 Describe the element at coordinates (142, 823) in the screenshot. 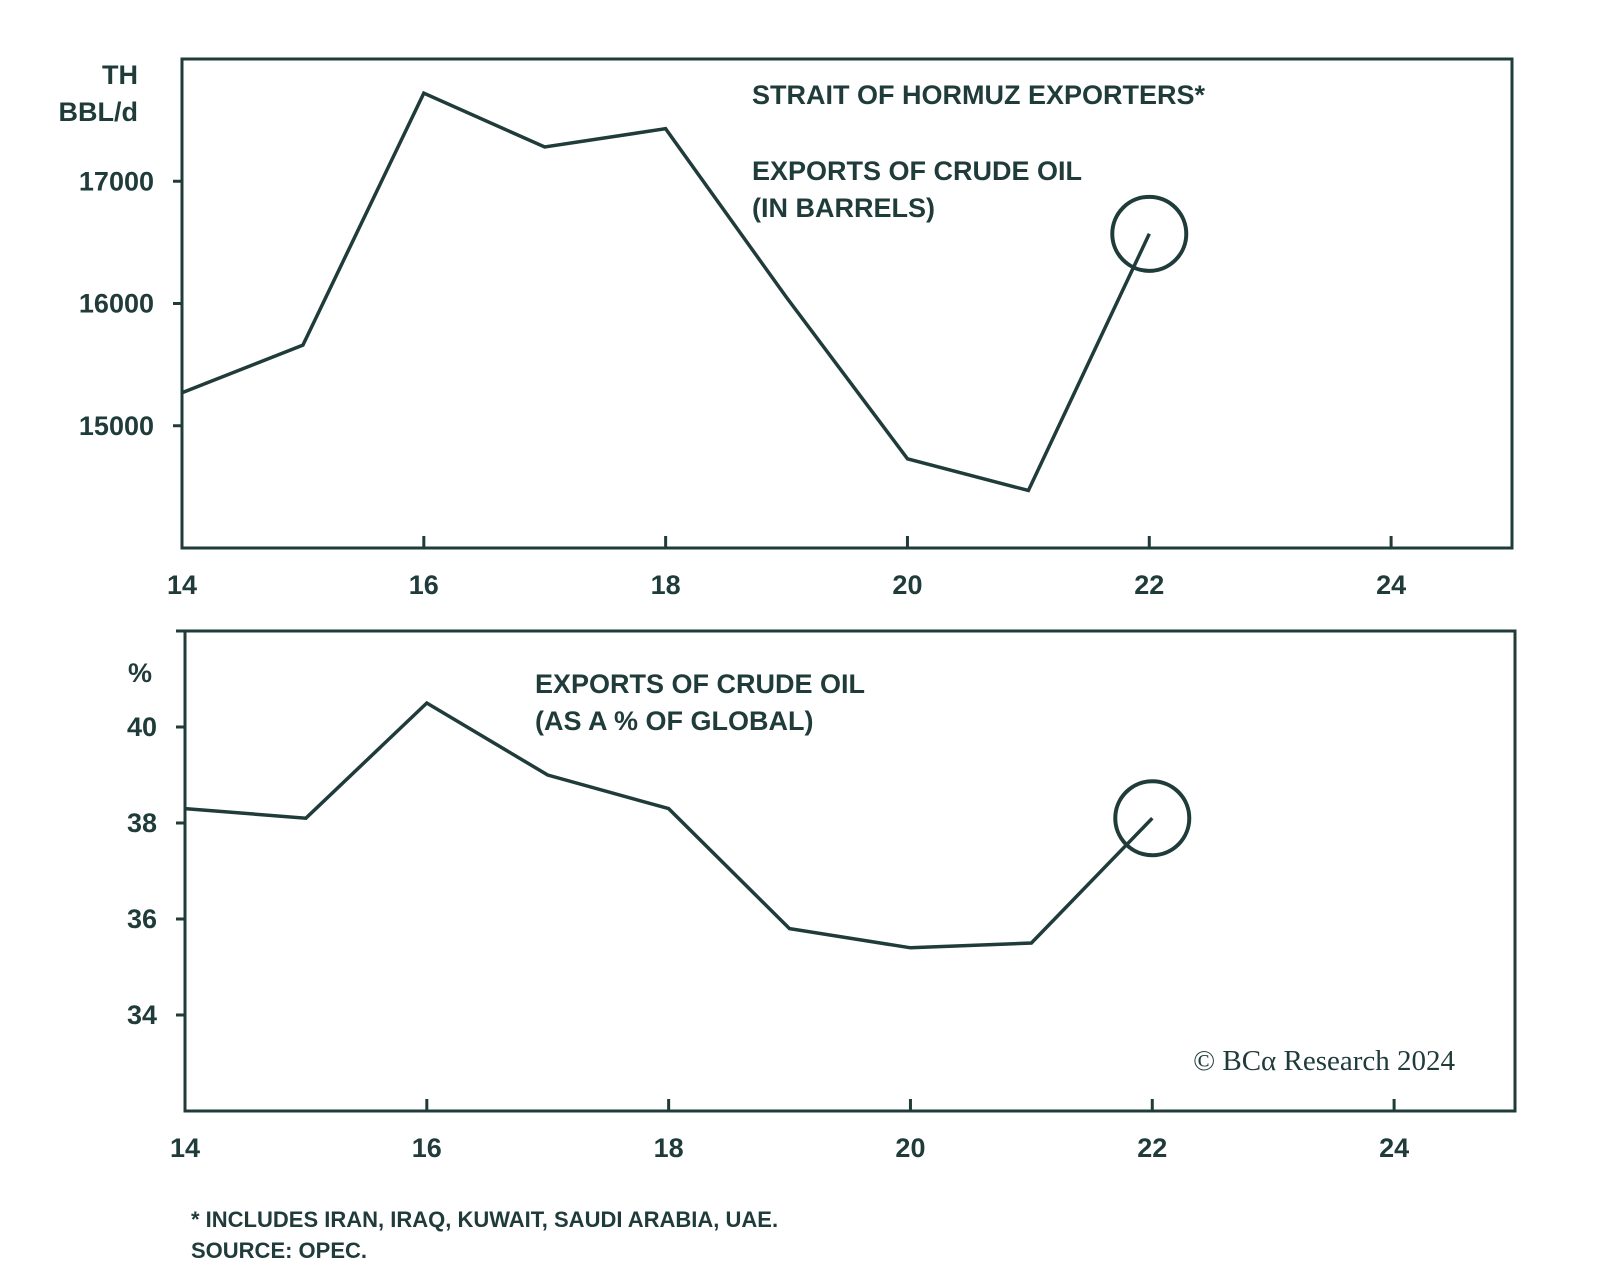

I see `bottom-y-tick-label: 38` at that location.